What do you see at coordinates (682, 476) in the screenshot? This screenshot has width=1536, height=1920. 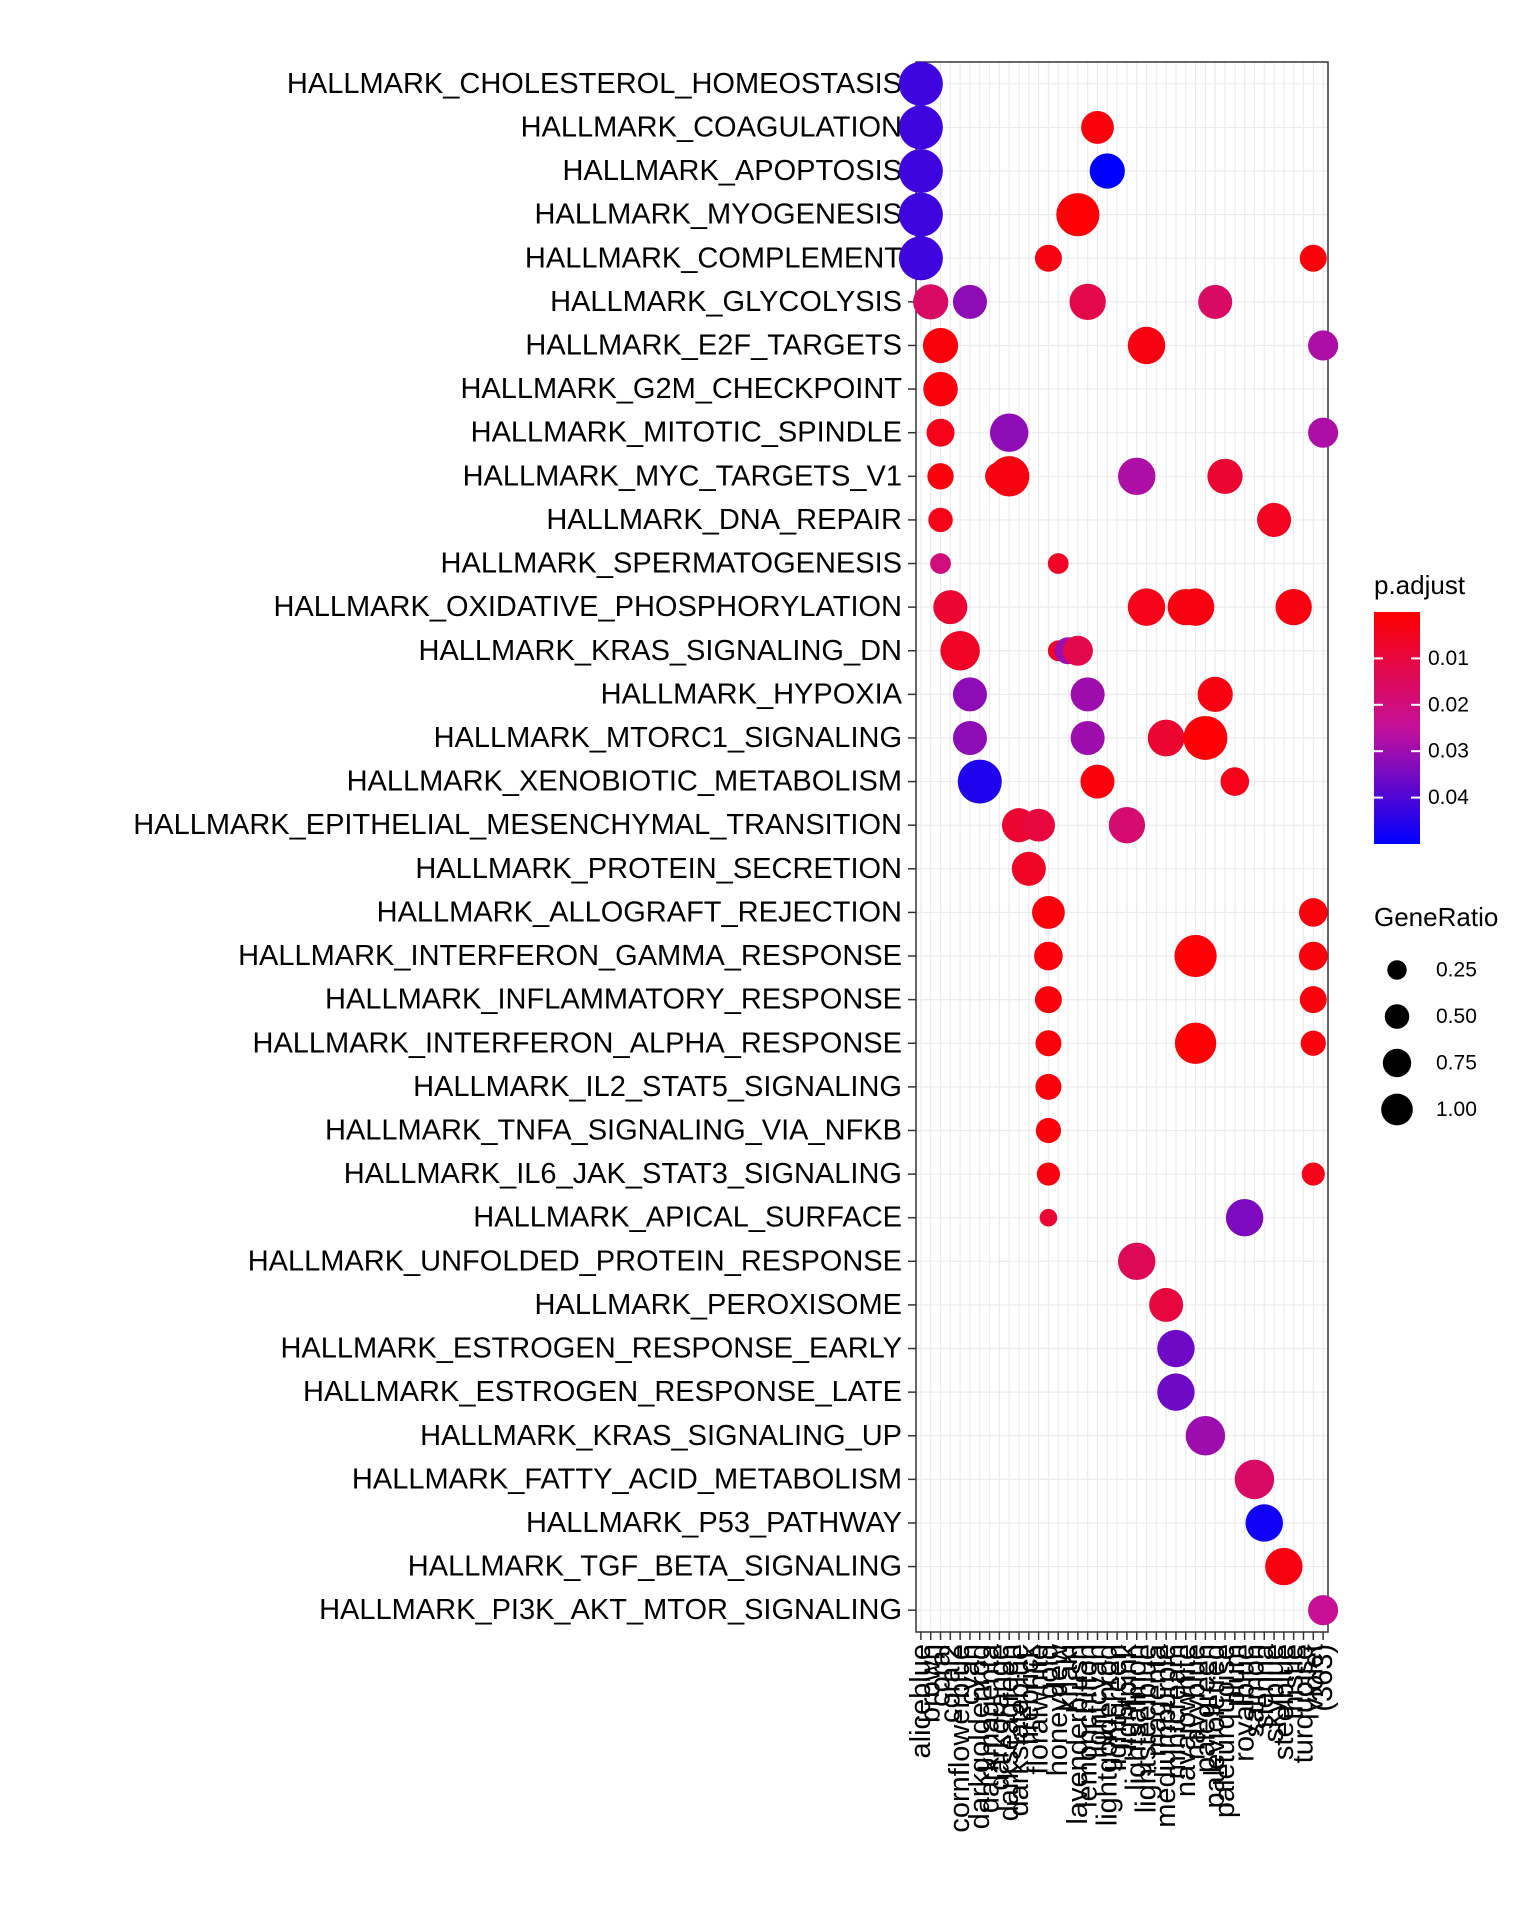 I see `y-tick-label: HALLMARK_MYC_TARGETS_V1` at bounding box center [682, 476].